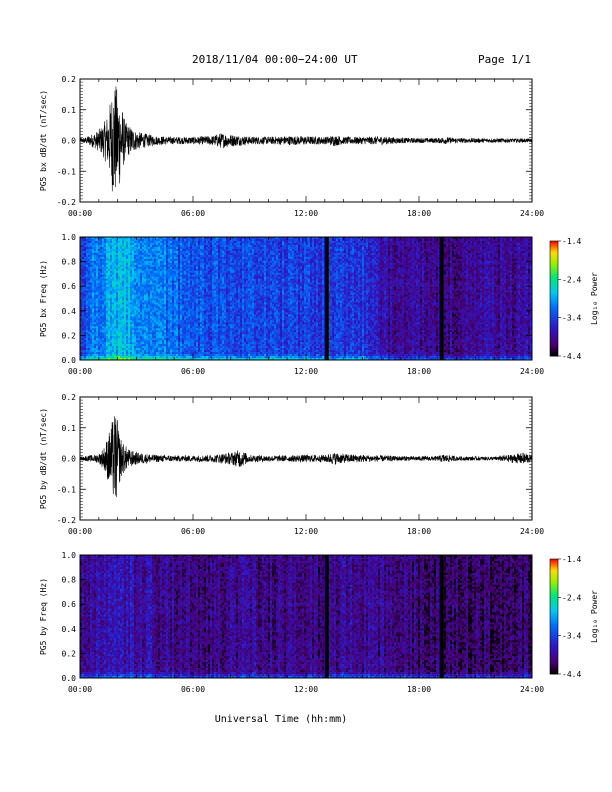  I want to click on x-axis-label: Universal Time (hh:mm), so click(281, 719).